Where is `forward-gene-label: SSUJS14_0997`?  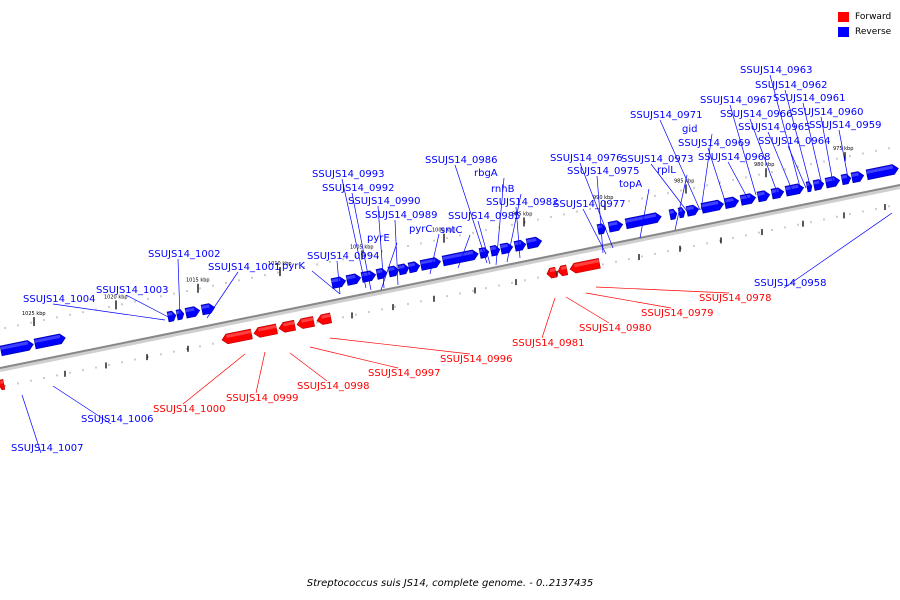 forward-gene-label: SSUJS14_0997 is located at coordinates (404, 373).